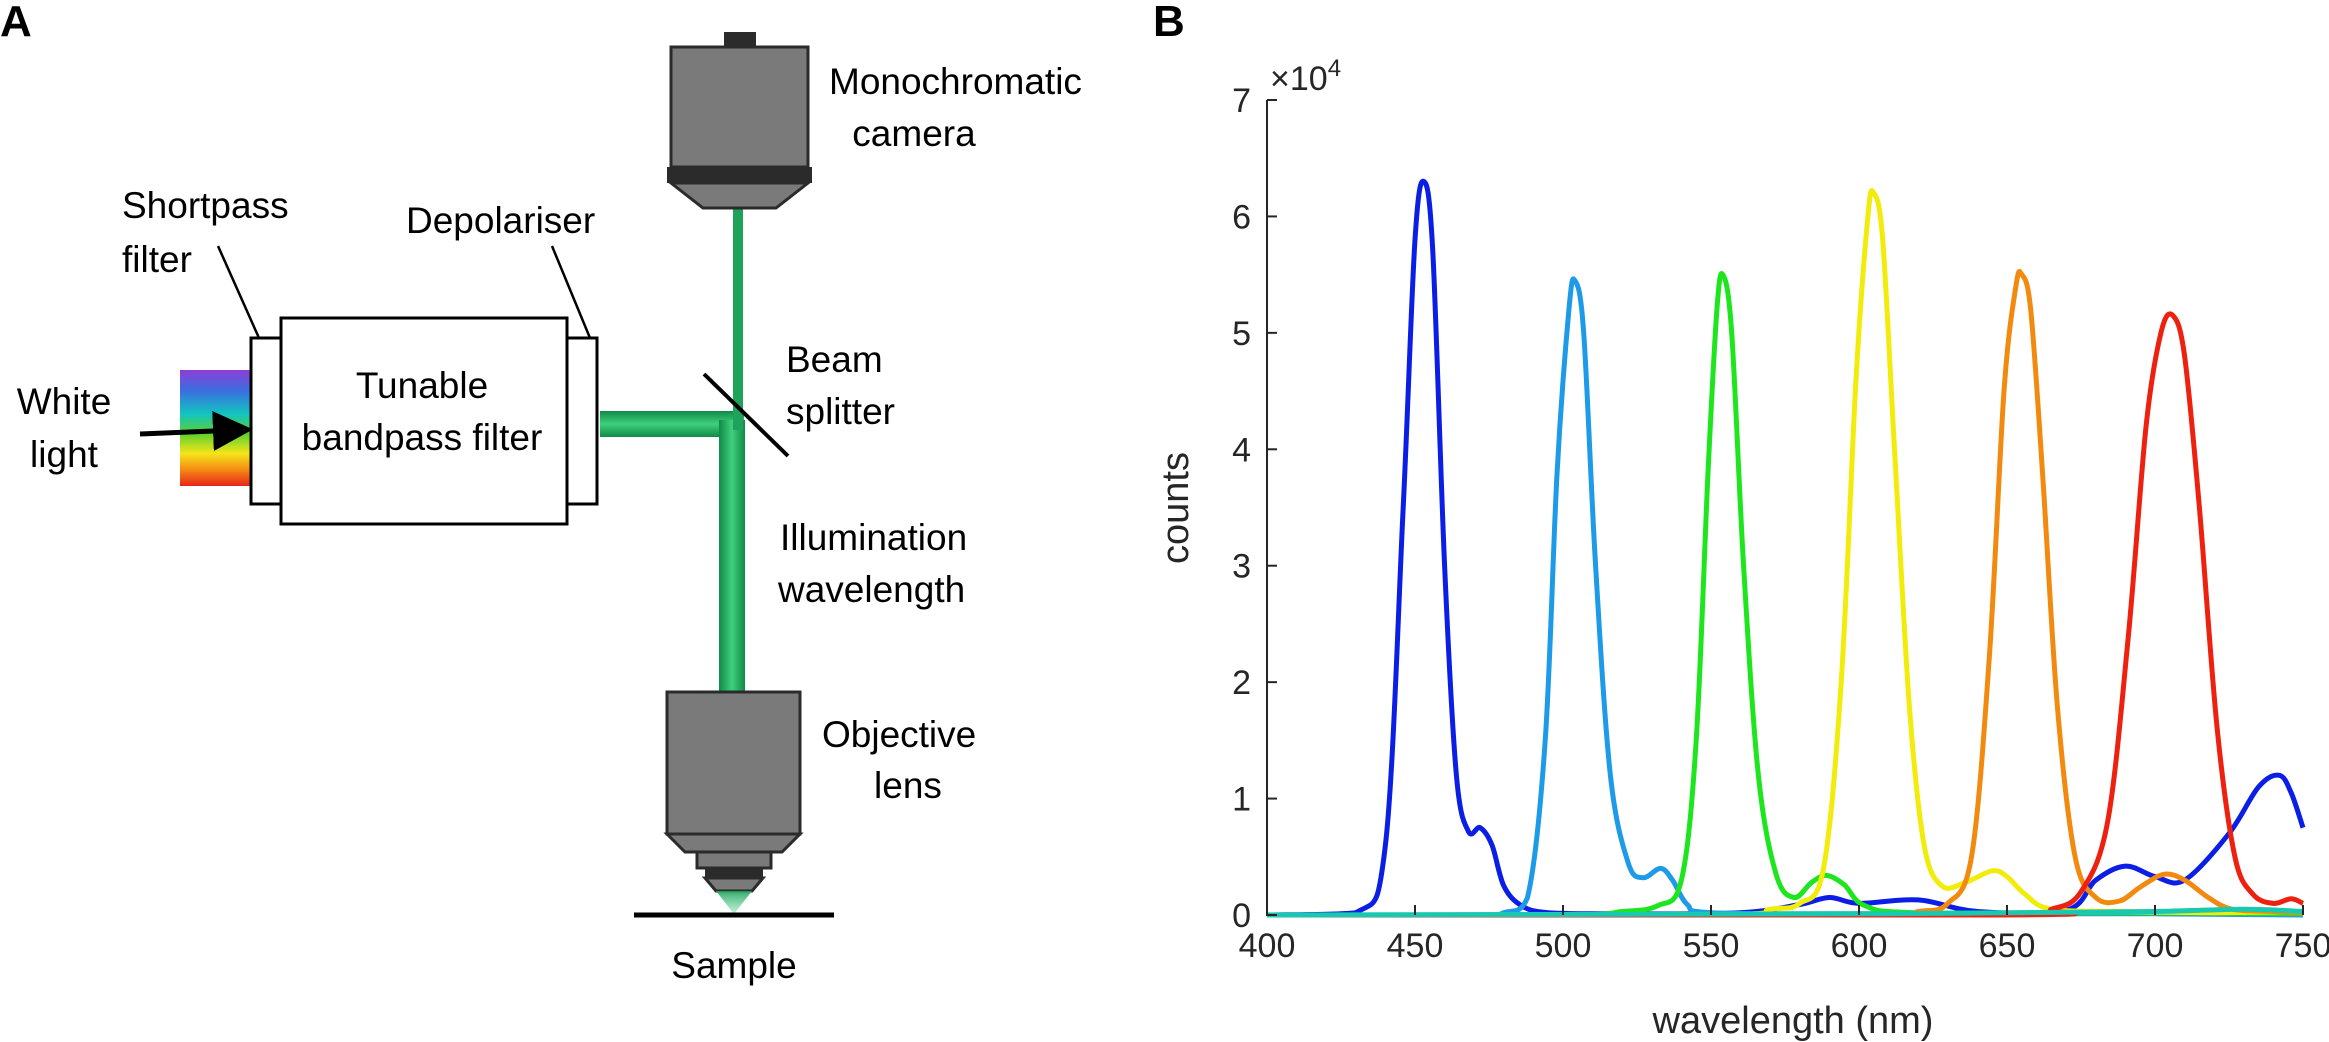 Image resolution: width=2329 pixels, height=1042 pixels. What do you see at coordinates (266, 421) in the screenshot?
I see `shortpass-filter` at bounding box center [266, 421].